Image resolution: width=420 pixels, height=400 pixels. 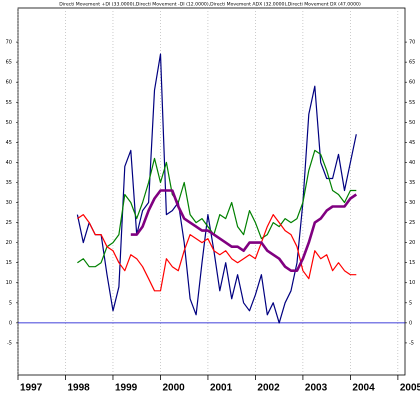 What do you see at coordinates (412, 83) in the screenshot?
I see `y-tick-label-right: 60` at bounding box center [412, 83].